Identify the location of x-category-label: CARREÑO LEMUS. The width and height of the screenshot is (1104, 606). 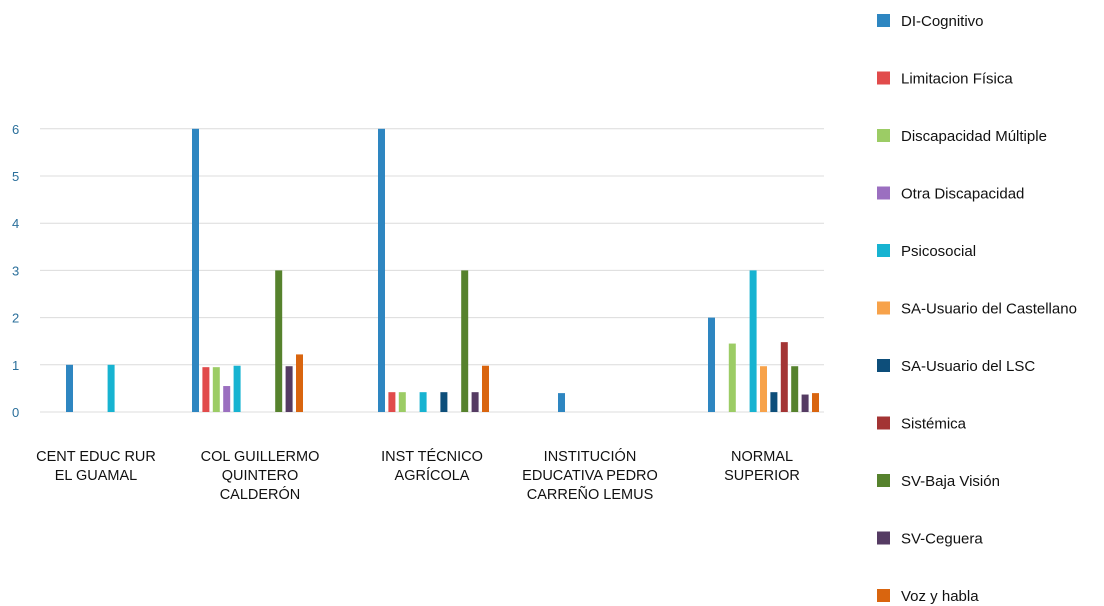
(590, 494).